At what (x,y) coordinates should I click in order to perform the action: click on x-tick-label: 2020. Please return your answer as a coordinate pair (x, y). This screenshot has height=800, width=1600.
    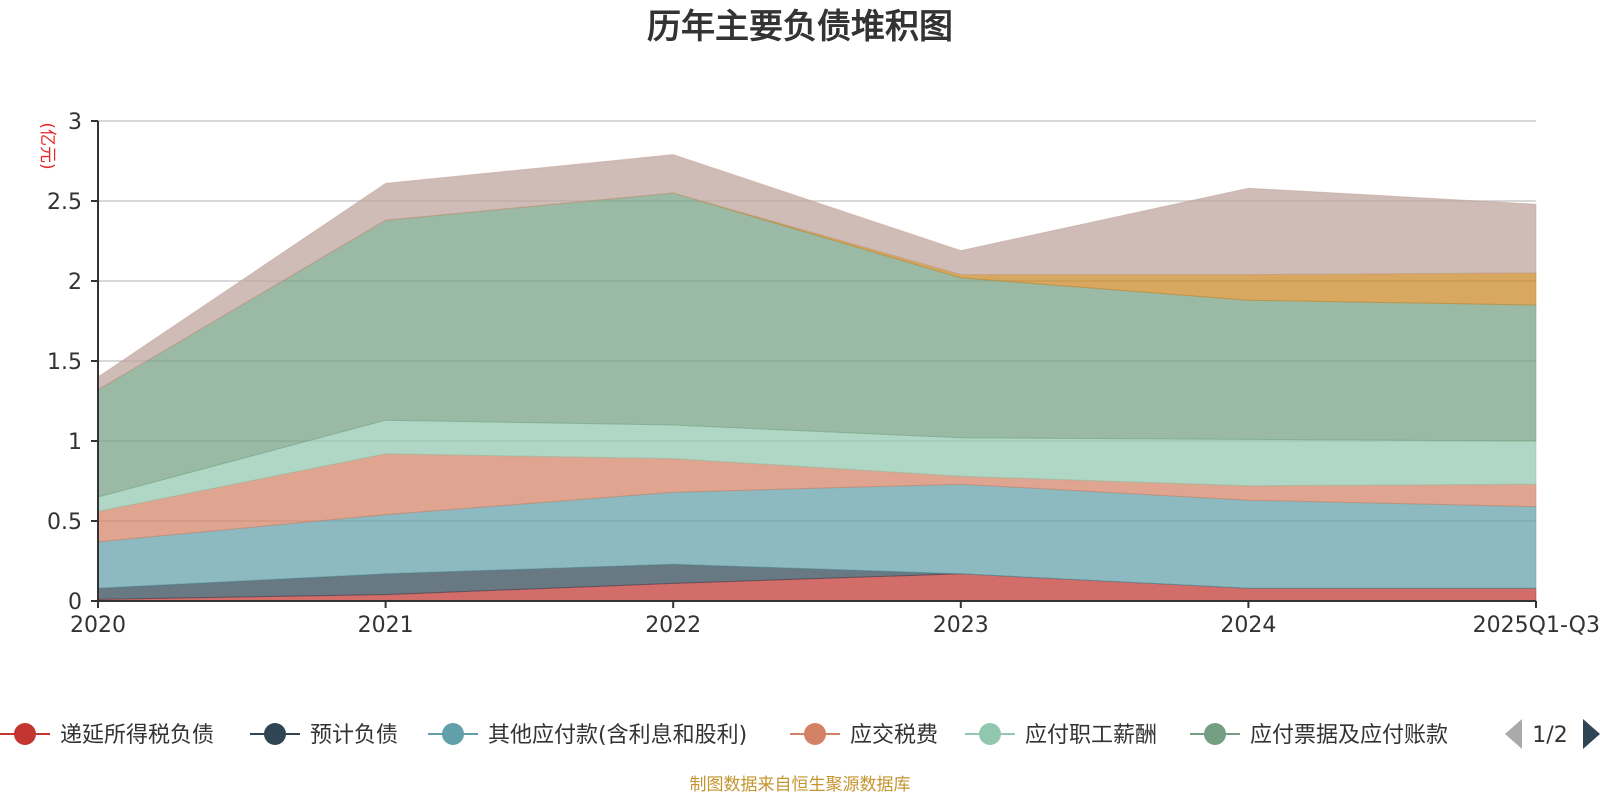
    Looking at the image, I should click on (98, 625).